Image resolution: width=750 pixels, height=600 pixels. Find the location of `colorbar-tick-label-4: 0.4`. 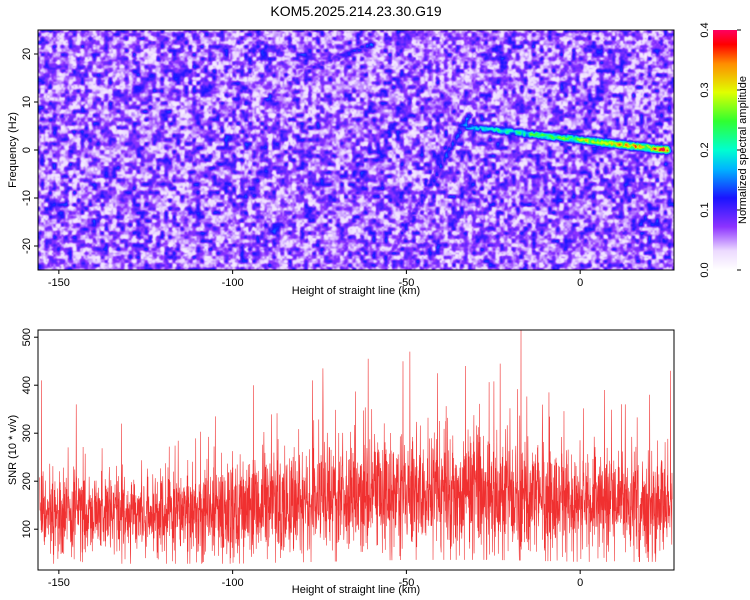

colorbar-tick-label-4: 0.4 is located at coordinates (705, 29).